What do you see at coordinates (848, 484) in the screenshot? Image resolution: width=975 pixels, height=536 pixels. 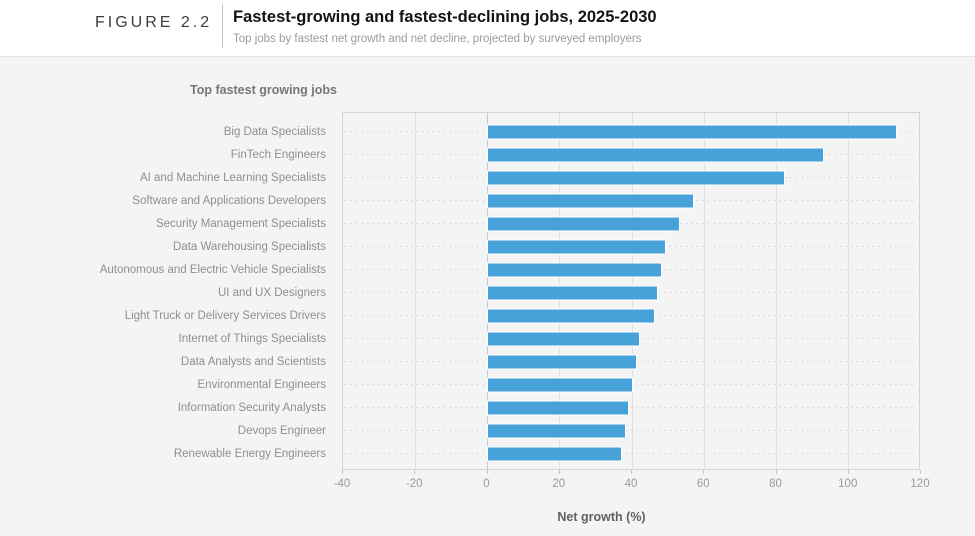 I see `x-tick-label: 100` at bounding box center [848, 484].